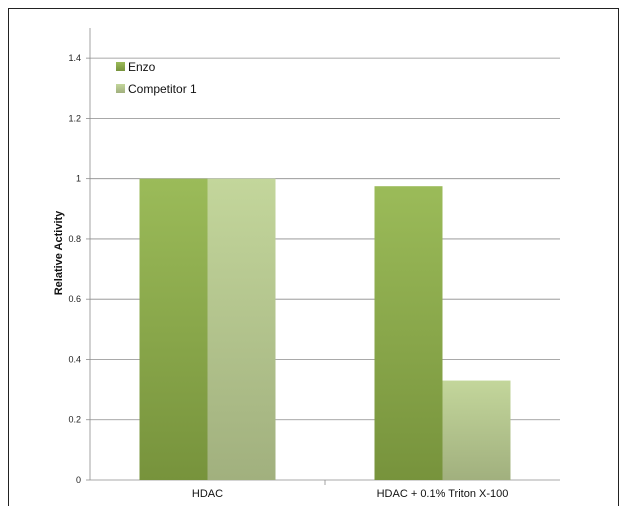 This screenshot has height=506, width=627. I want to click on x-category-label: HDAC + 0.1% Triton X-100, so click(443, 494).